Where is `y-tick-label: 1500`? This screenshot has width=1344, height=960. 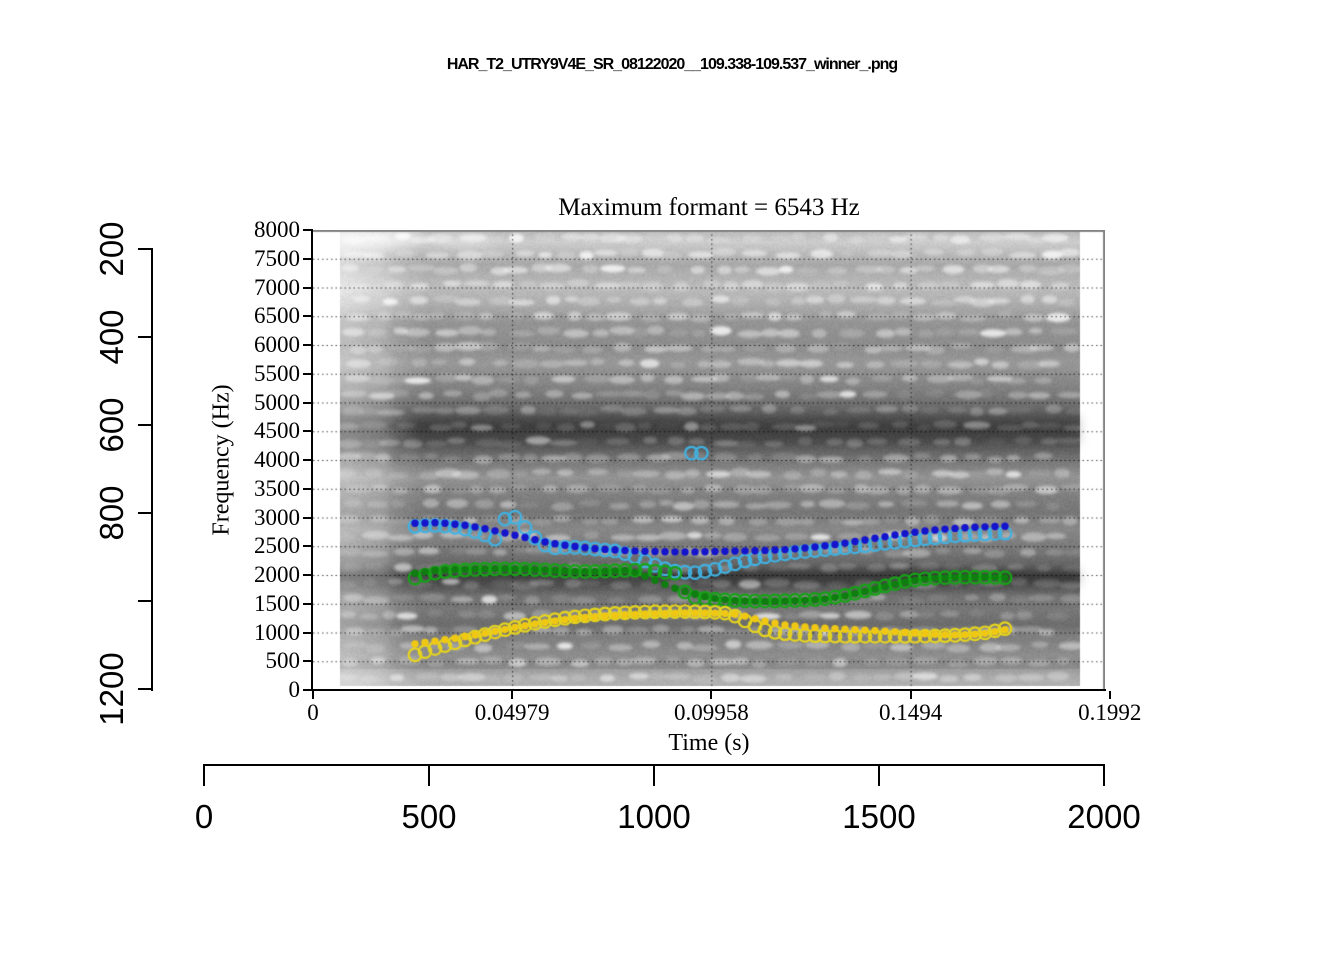 y-tick-label: 1500 is located at coordinates (277, 603).